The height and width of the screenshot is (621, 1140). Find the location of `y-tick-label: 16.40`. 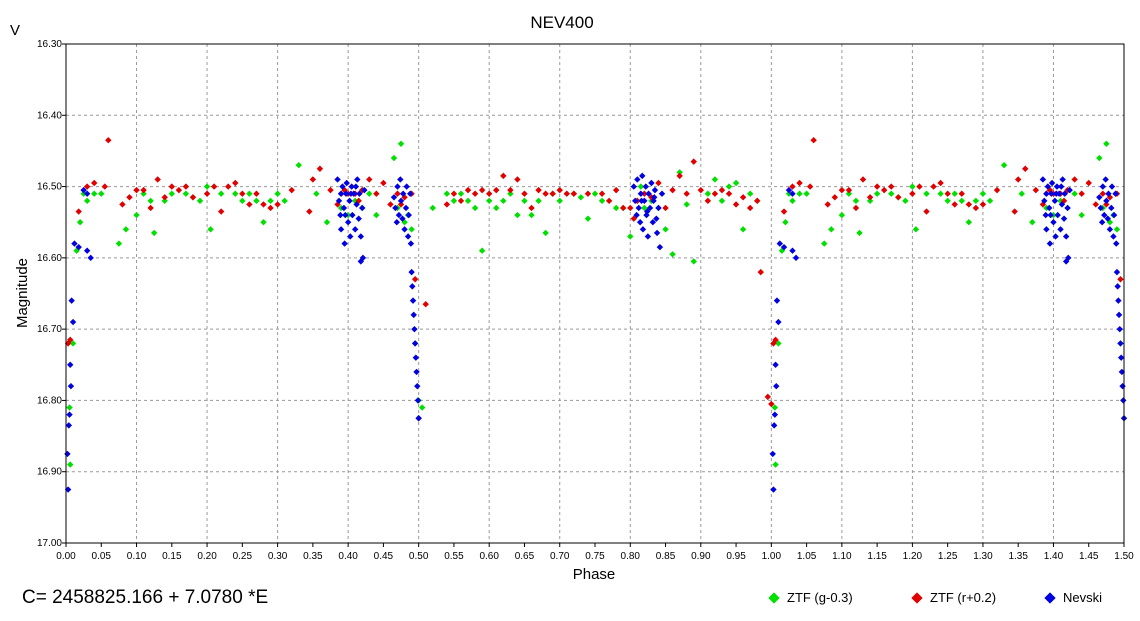

y-tick-label: 16.40 is located at coordinates (49, 115).